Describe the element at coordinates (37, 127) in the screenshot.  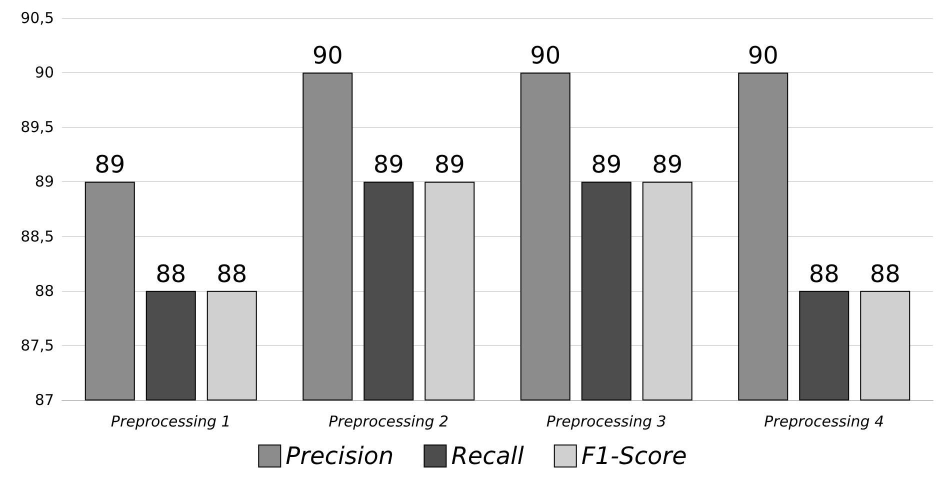
I see `y-tick-label: 89,5` at that location.